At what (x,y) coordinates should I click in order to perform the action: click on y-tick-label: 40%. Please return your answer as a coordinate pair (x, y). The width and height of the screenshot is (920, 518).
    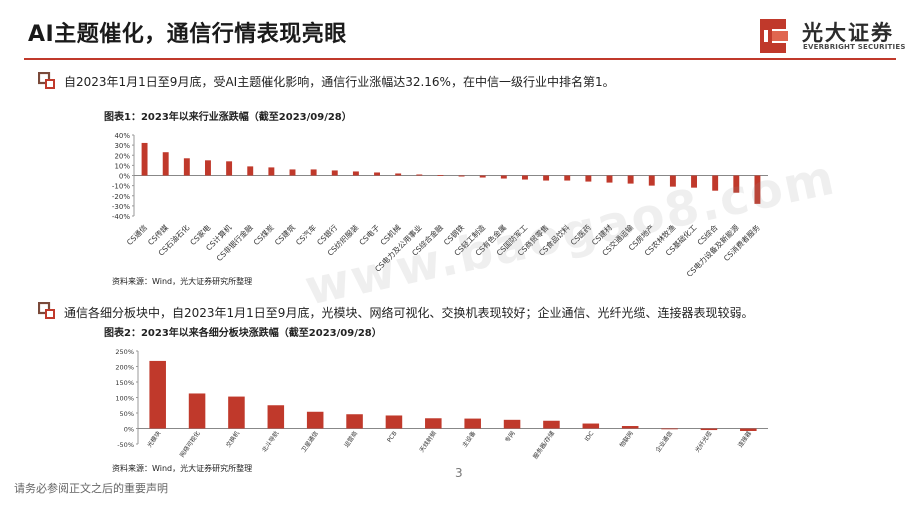
    Looking at the image, I should click on (122, 136).